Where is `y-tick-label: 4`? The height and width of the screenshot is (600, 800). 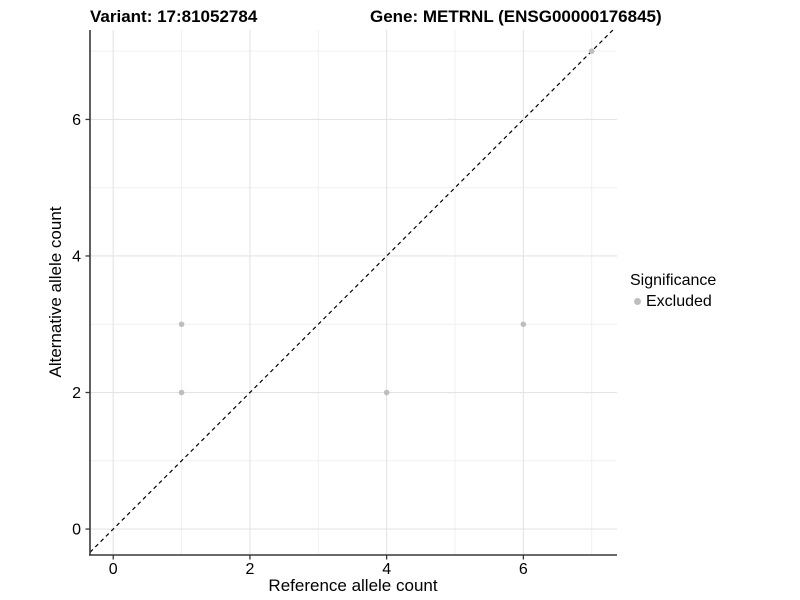 y-tick-label: 4 is located at coordinates (76, 256).